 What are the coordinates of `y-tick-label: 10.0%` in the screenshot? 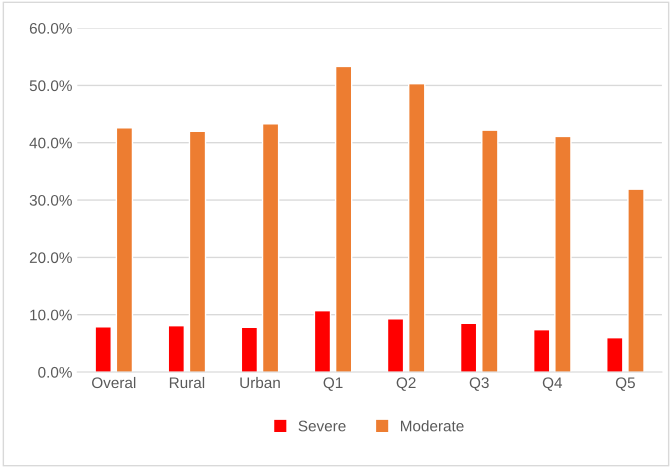 It's located at (51, 315).